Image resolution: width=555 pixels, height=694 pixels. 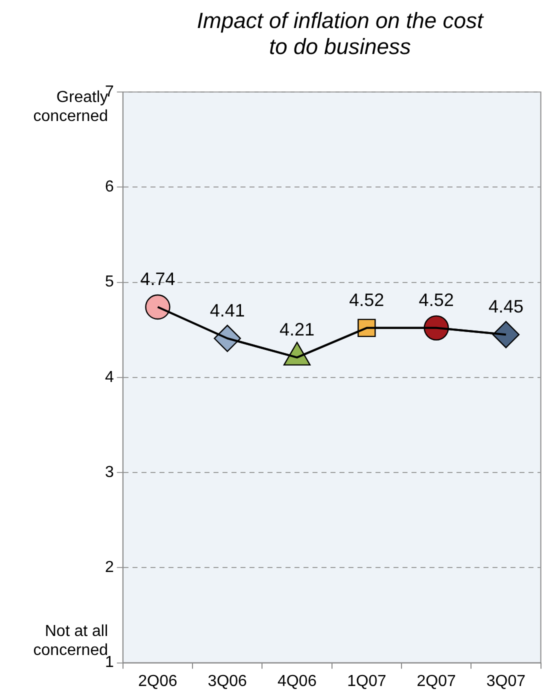 I want to click on point, so click(x=157, y=307).